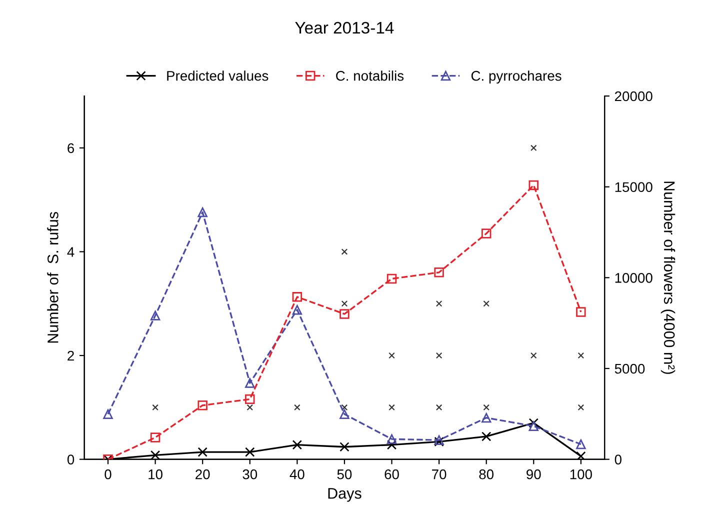  What do you see at coordinates (108, 474) in the screenshot?
I see `x-tick-label: 0` at bounding box center [108, 474].